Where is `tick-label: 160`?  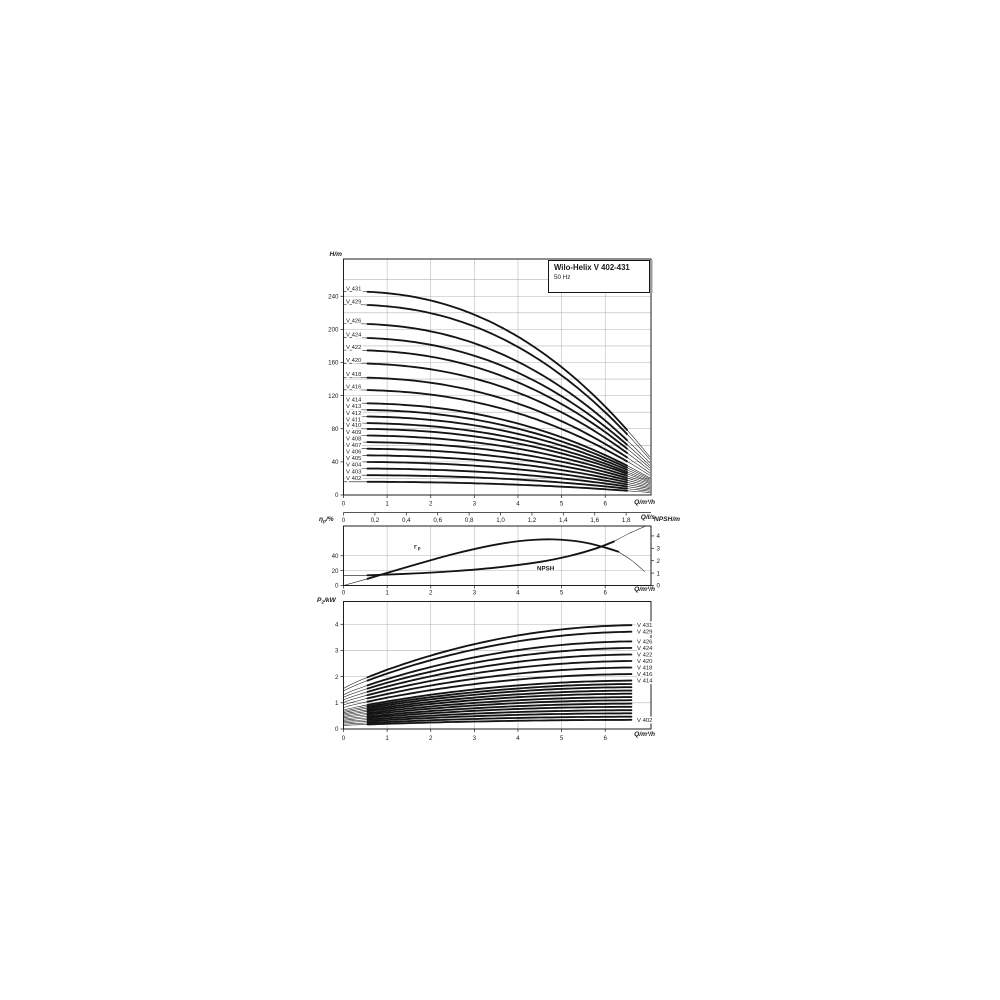 tick-label: 160 is located at coordinates (333, 363).